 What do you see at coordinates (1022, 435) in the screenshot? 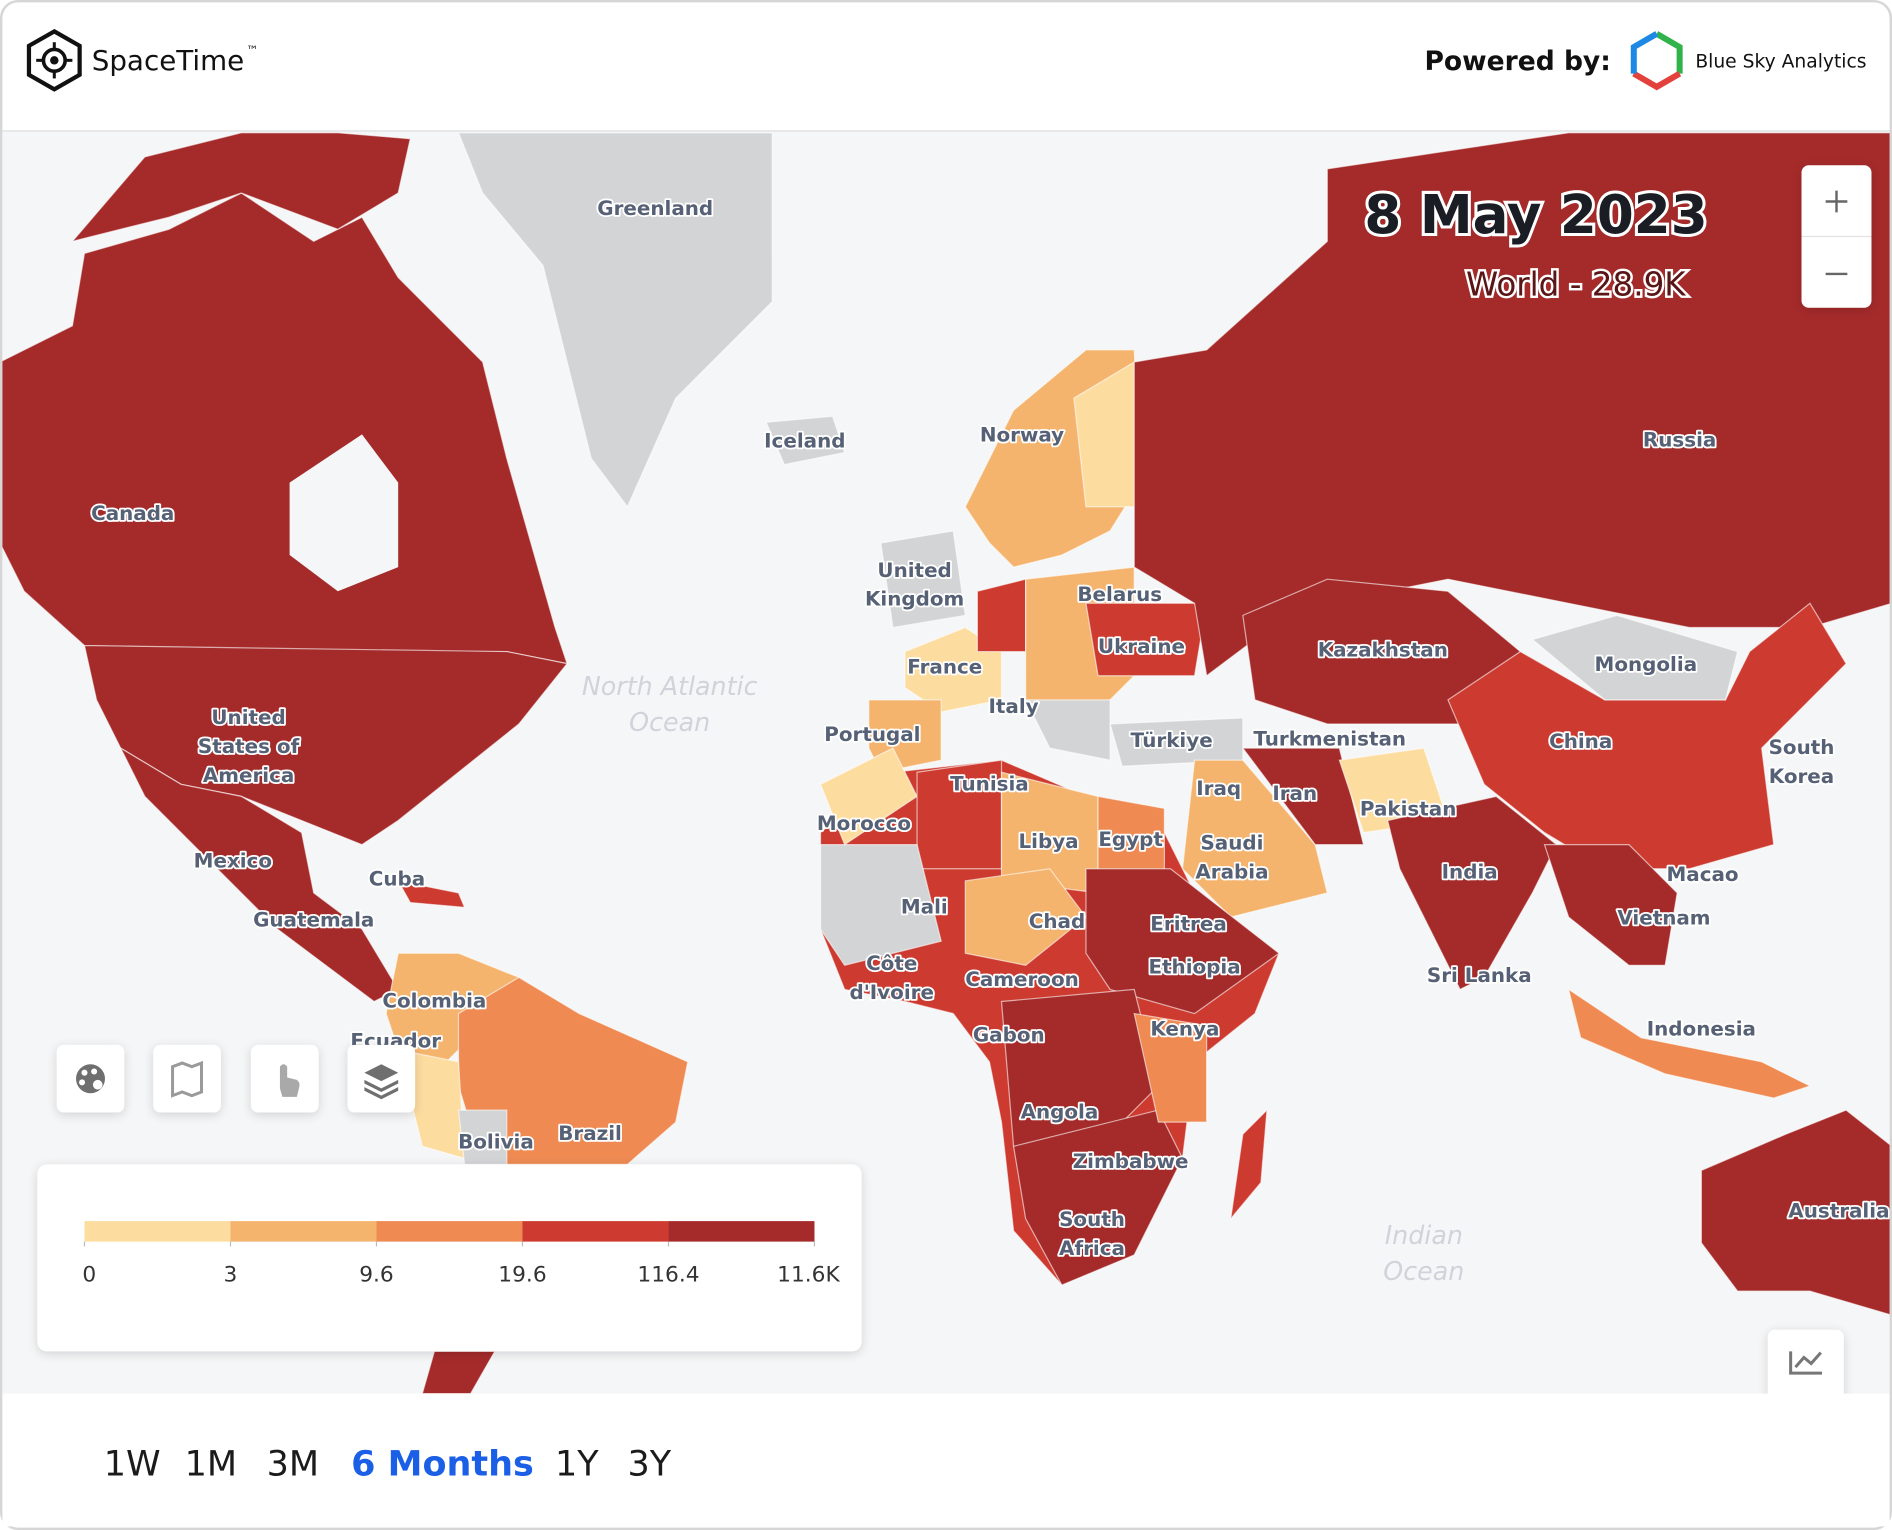
I see `country-label: Norway` at bounding box center [1022, 435].